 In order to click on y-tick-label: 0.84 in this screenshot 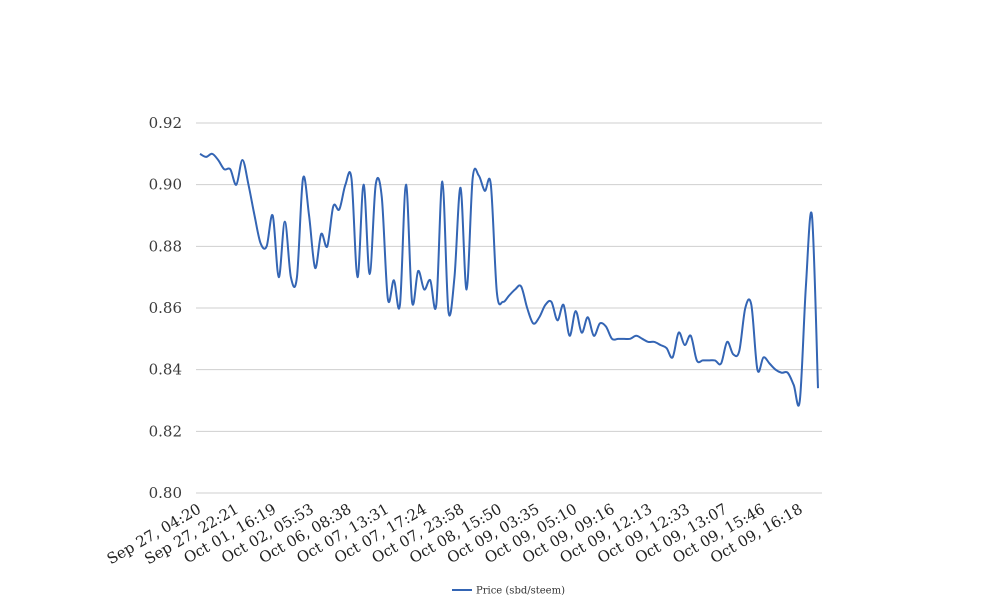, I will do `click(165, 370)`.